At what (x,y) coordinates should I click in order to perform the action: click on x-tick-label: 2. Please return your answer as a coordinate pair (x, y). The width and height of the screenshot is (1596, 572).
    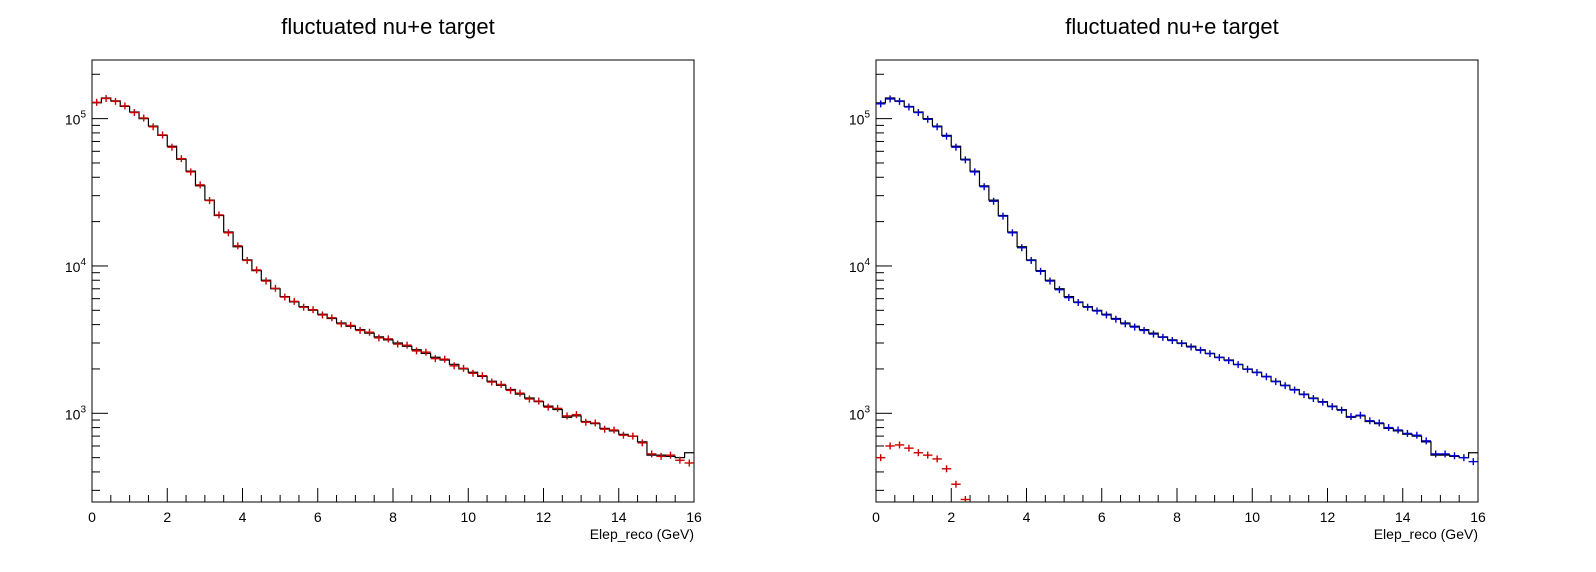
    Looking at the image, I should click on (951, 517).